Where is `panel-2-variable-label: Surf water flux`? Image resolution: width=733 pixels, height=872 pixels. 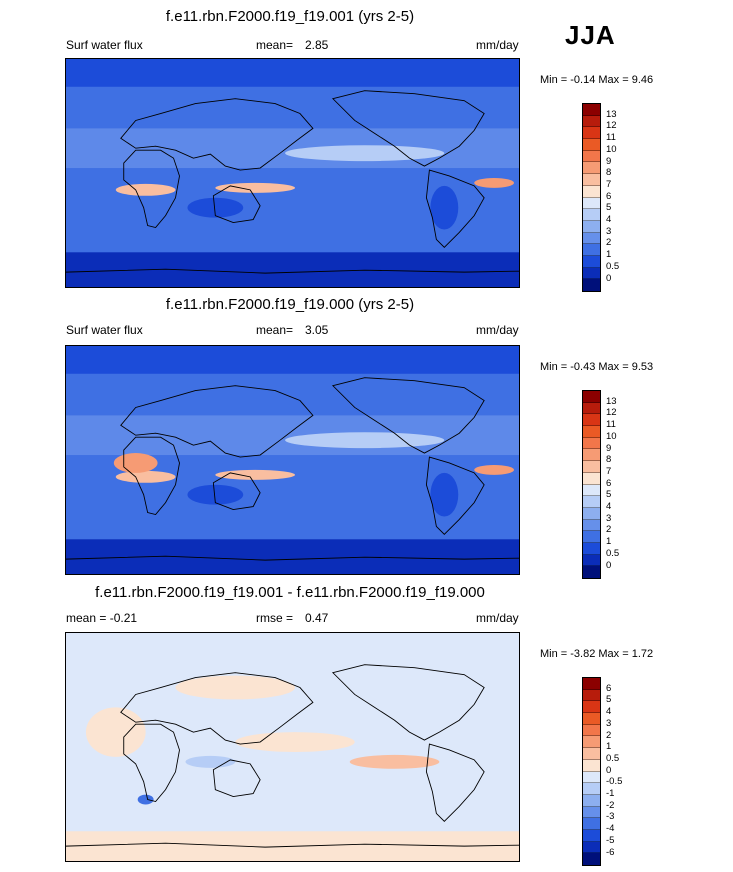
panel-2-variable-label: Surf water flux is located at coordinates (104, 330).